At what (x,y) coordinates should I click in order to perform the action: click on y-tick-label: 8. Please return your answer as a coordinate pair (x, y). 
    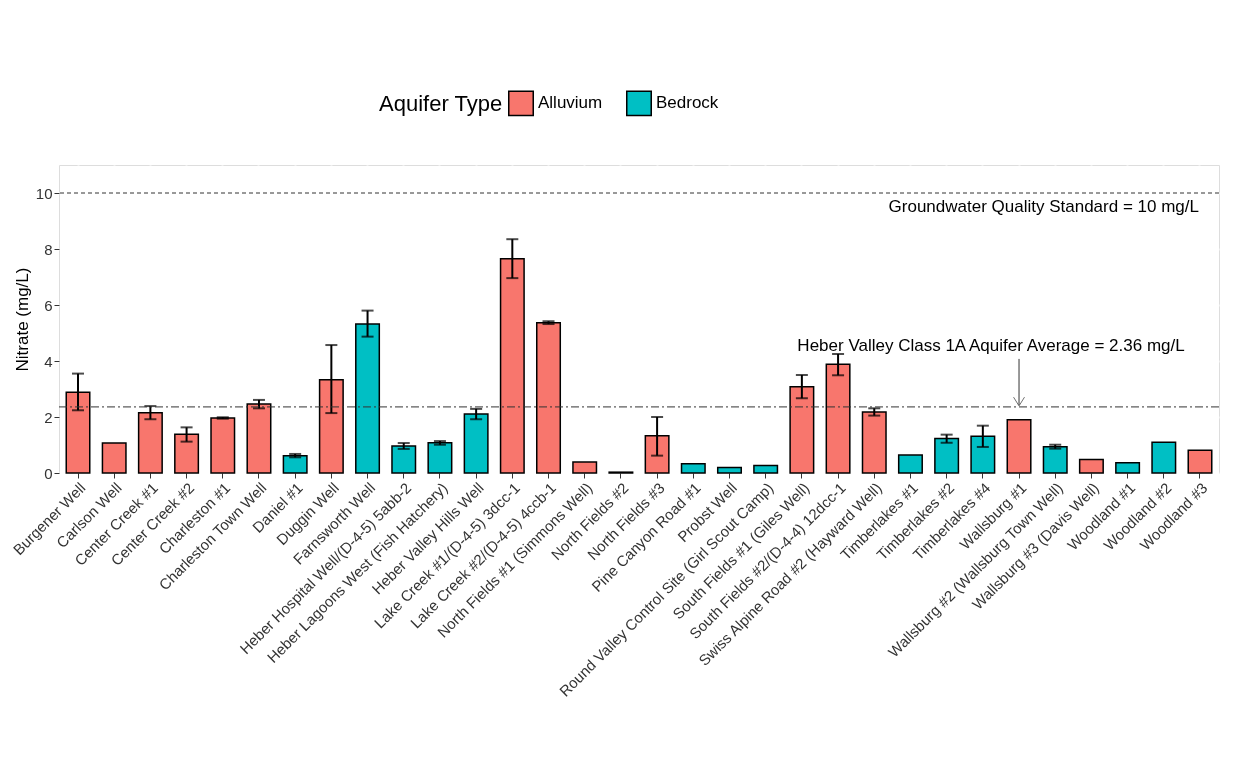
    Looking at the image, I should click on (48, 249).